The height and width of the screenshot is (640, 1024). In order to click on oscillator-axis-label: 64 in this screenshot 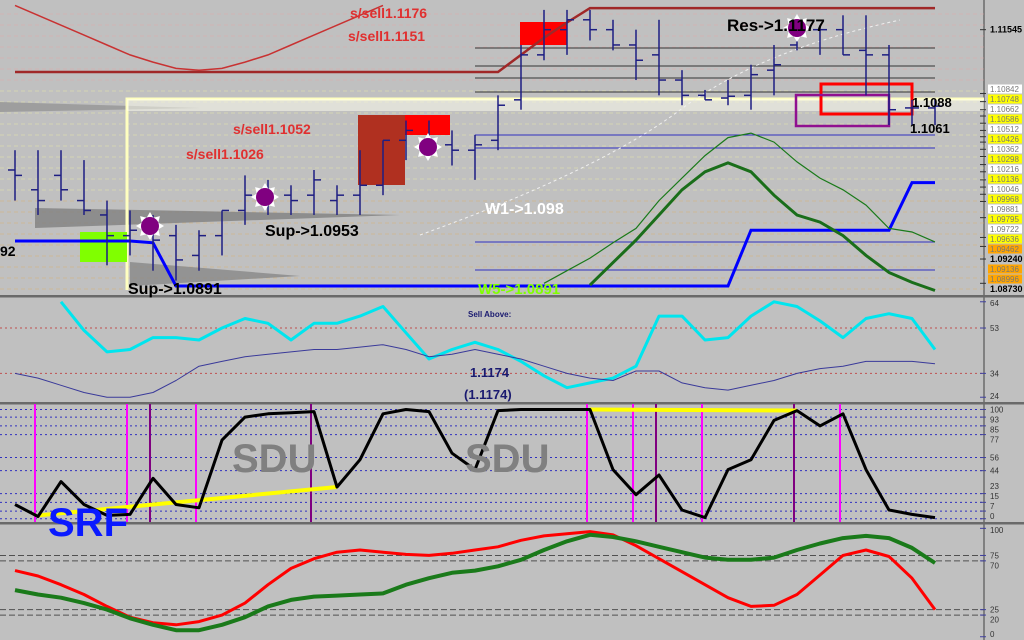, I will do `click(994, 303)`.